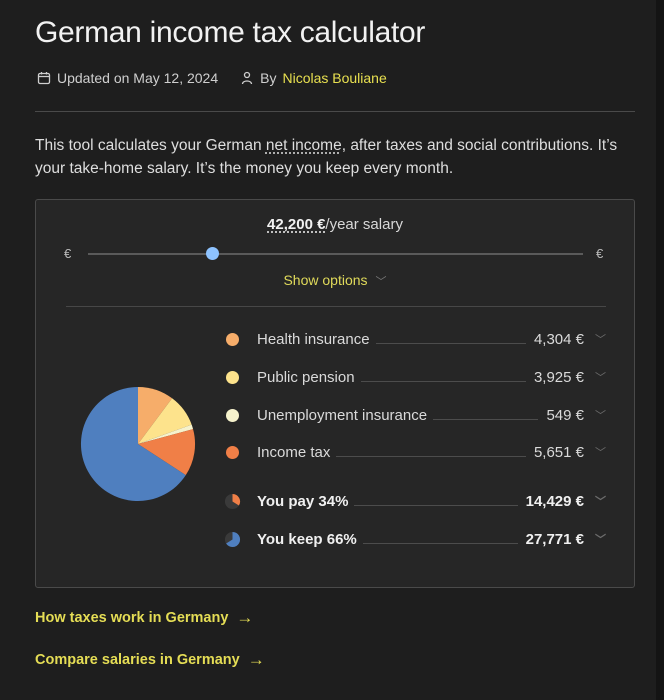 Image resolution: width=664 pixels, height=700 pixels. What do you see at coordinates (415, 501) in the screenshot?
I see `you-pay-row: You pay 34% 14,429 € ﹀` at bounding box center [415, 501].